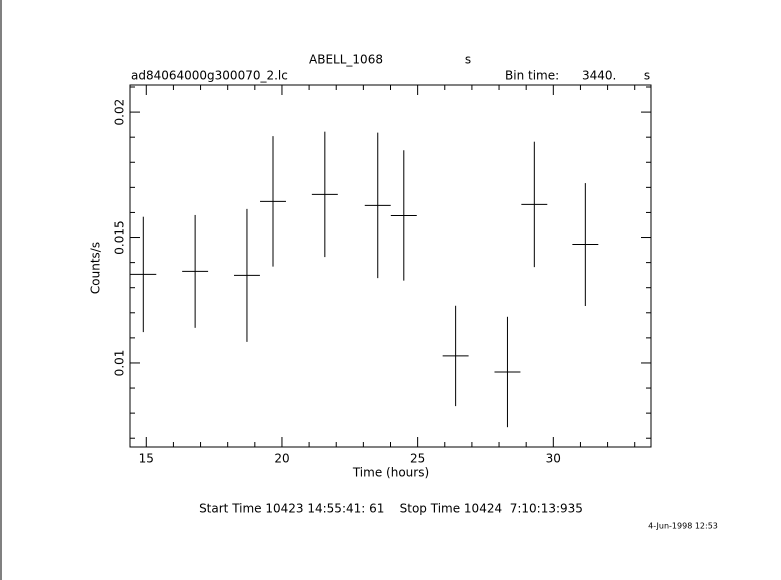 This screenshot has width=781, height=580. I want to click on y-tick-label: 0.01, so click(120, 363).